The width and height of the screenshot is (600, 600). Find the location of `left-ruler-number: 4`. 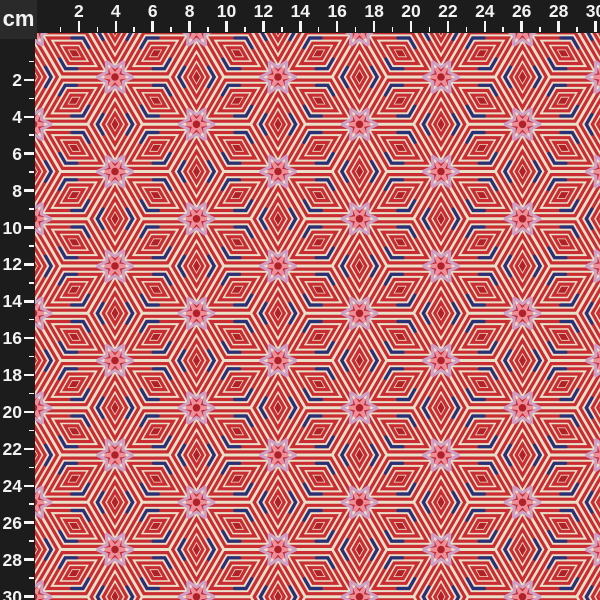

left-ruler-number: 4 is located at coordinates (17, 116).